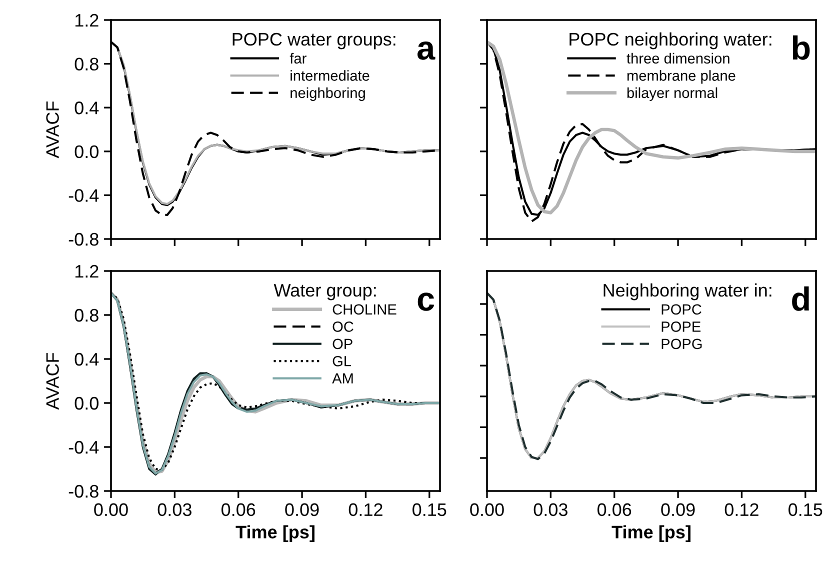 This screenshot has width=830, height=579. Describe the element at coordinates (426, 301) in the screenshot. I see `annotation: c` at that location.